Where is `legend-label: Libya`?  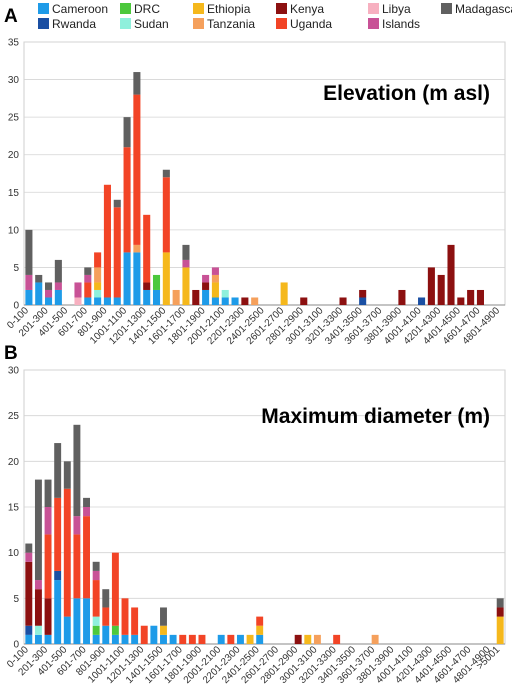
legend-label: Libya is located at coordinates (396, 9).